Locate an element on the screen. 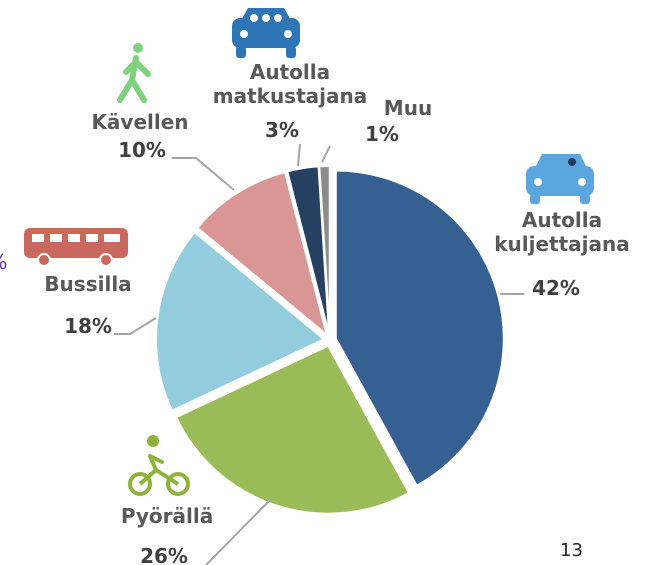  value-label: 26% is located at coordinates (164, 554).